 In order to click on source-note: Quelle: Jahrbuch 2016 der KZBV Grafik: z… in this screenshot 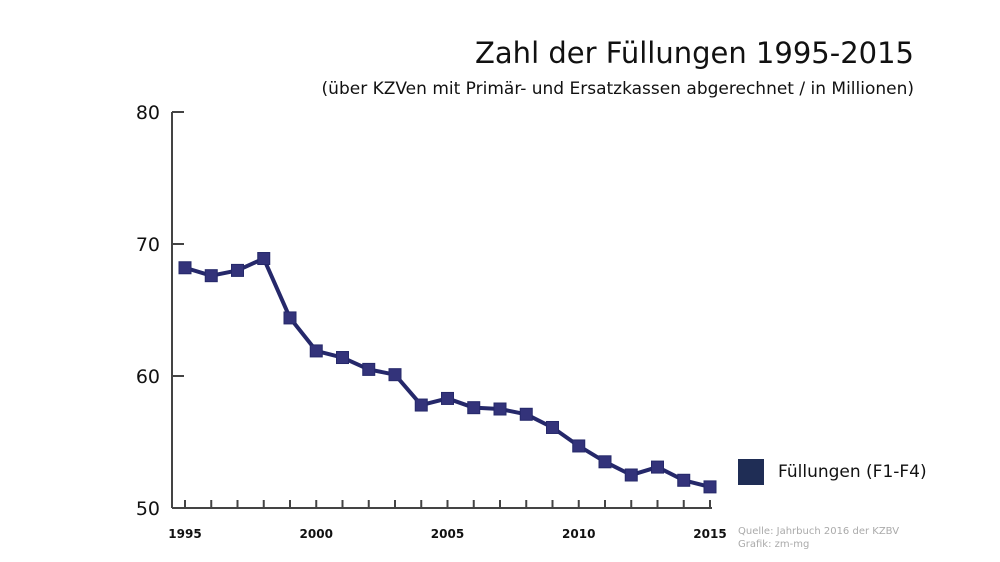, I will do `click(818, 538)`.